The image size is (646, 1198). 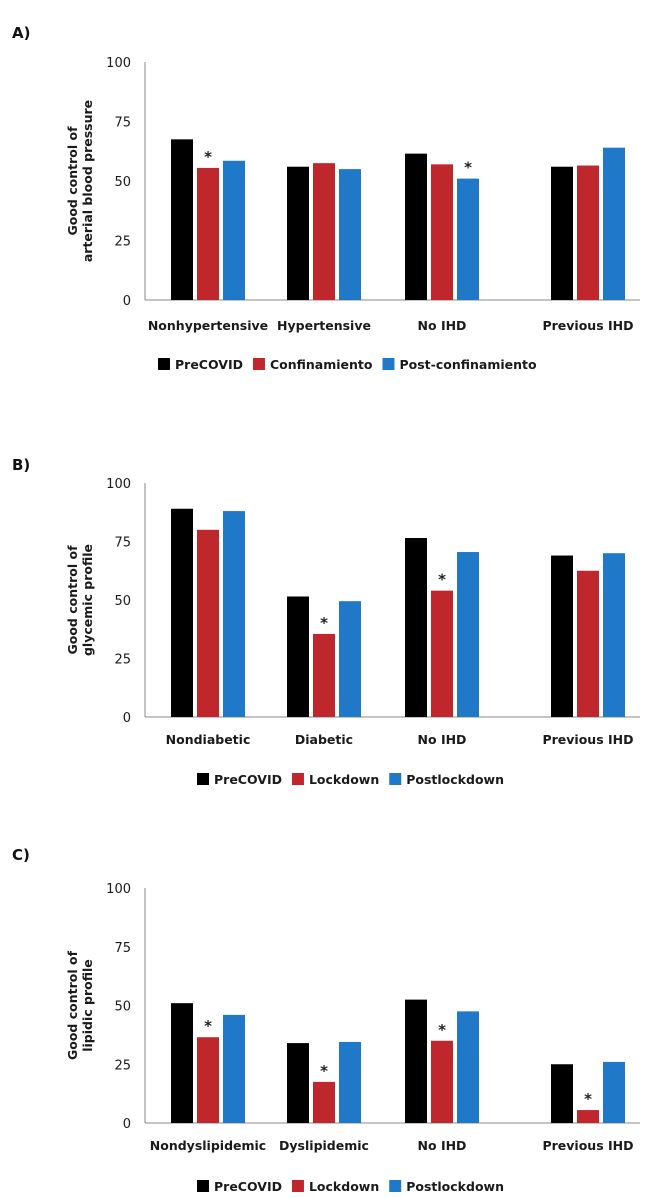 I want to click on category-label: Nondiabetic, so click(x=208, y=739).